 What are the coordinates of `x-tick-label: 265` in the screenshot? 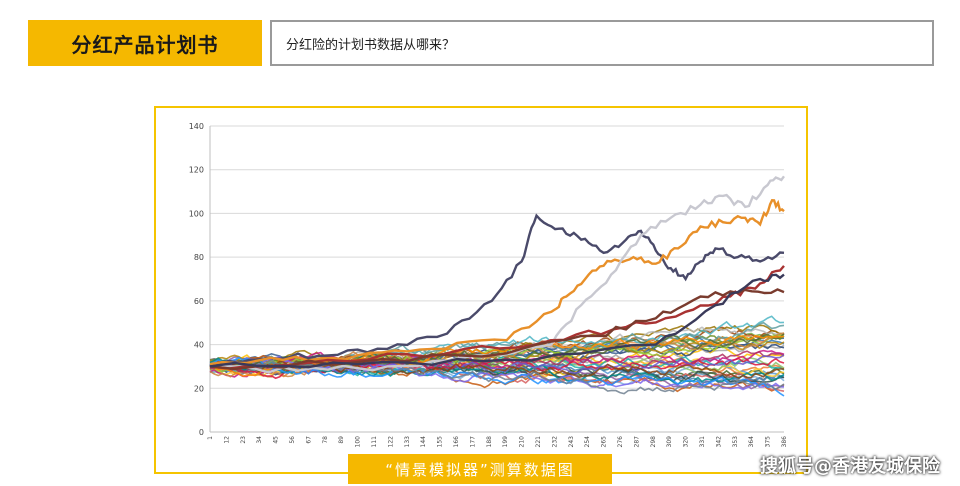 It's located at (604, 442).